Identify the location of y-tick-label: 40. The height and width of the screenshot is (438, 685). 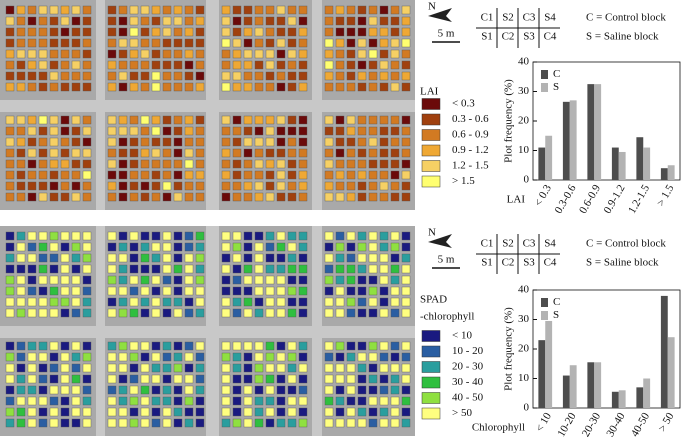
(524, 62).